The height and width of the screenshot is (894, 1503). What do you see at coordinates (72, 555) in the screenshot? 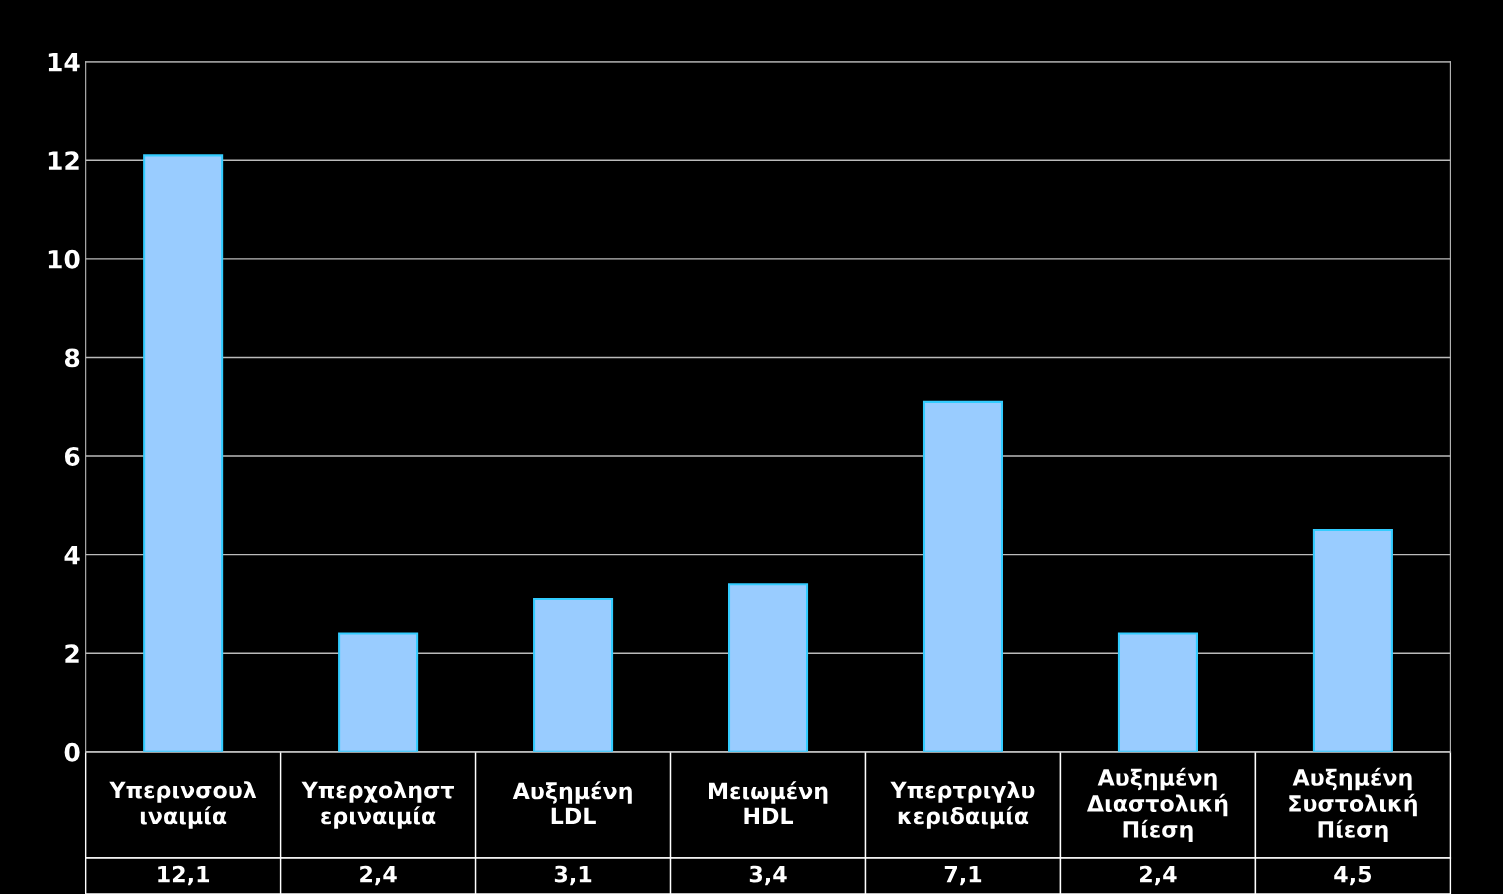
I see `y-tick-label: 4` at bounding box center [72, 555].